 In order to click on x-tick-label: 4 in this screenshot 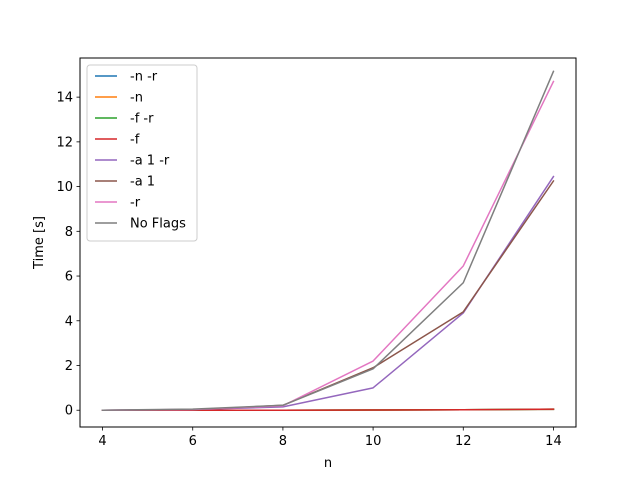, I will do `click(102, 441)`.